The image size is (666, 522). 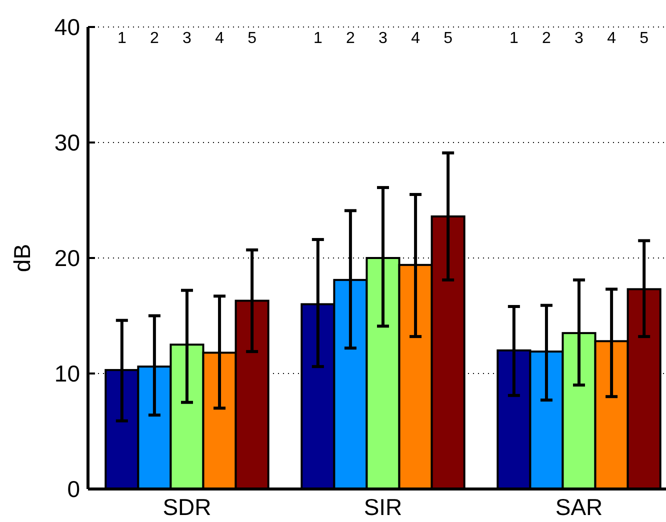 What do you see at coordinates (67, 27) in the screenshot?
I see `y-tick-label: 40` at bounding box center [67, 27].